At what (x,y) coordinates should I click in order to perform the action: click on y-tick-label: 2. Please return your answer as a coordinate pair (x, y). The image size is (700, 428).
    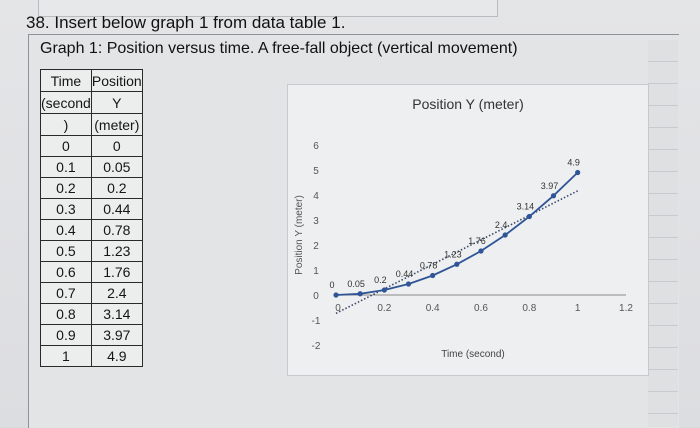
    Looking at the image, I should click on (316, 246).